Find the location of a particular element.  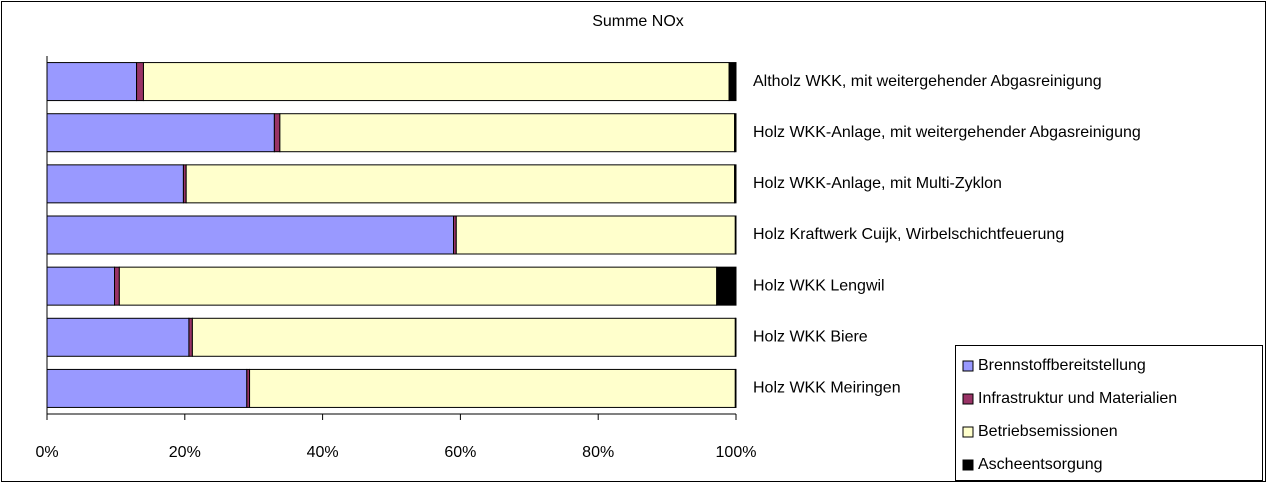

category-label: Holz WKK-Anlage, mit Multi-Zyklon is located at coordinates (877, 183).